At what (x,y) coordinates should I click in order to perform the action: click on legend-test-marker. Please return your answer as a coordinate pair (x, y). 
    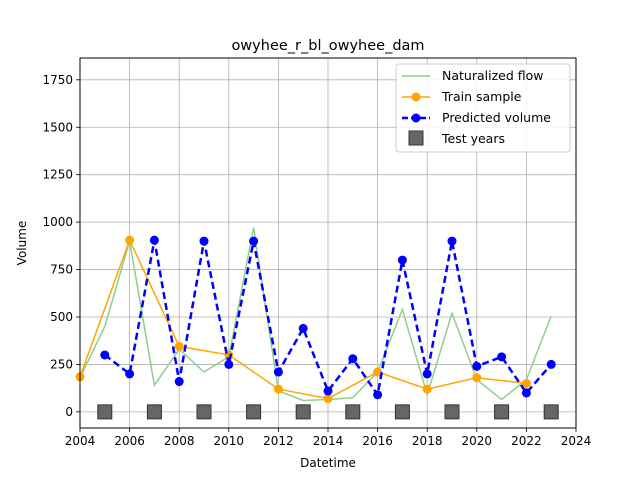
    Looking at the image, I should click on (416, 138).